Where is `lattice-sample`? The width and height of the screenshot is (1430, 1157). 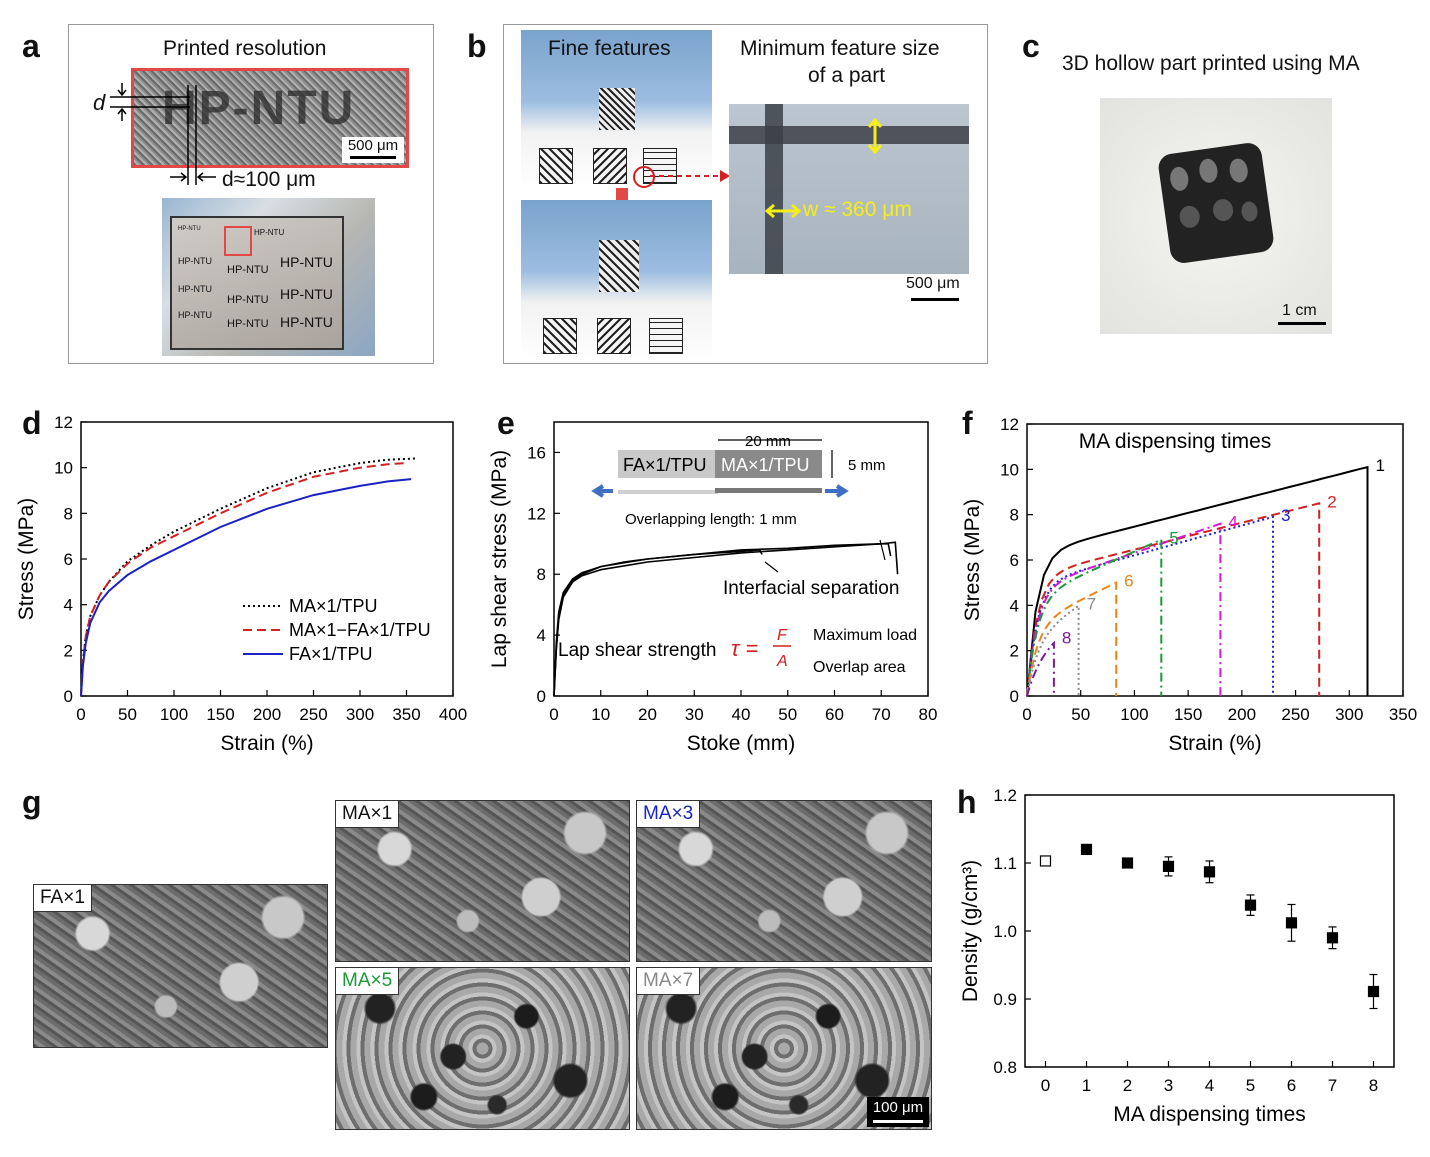
lattice-sample is located at coordinates (617, 109).